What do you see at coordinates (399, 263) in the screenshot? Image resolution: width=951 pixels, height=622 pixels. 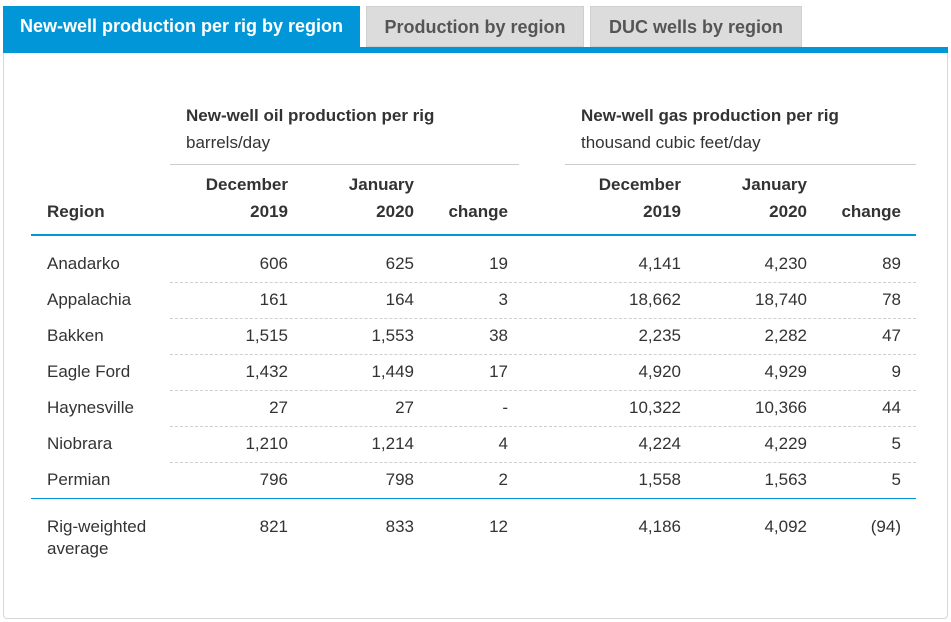 I see `oil-jan-cell: 625` at bounding box center [399, 263].